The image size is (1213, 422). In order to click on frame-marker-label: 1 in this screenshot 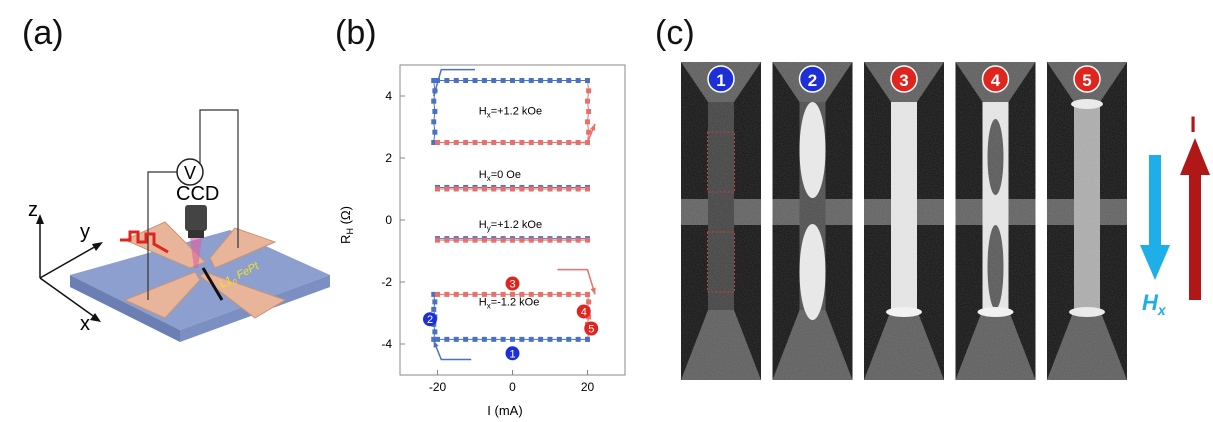, I will do `click(720, 80)`.